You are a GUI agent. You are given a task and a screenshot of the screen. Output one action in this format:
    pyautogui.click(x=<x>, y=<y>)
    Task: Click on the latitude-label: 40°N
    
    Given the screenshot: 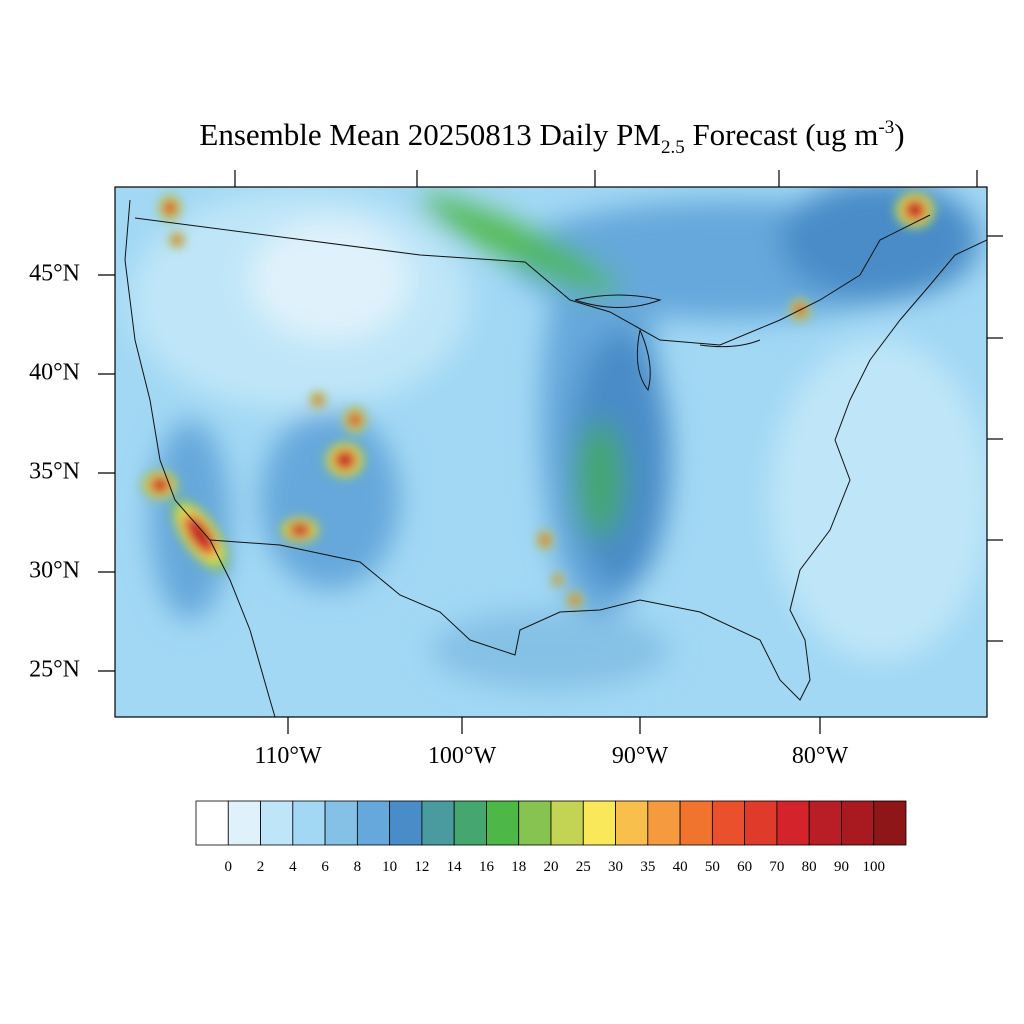 What is the action you would take?
    pyautogui.click(x=54, y=373)
    